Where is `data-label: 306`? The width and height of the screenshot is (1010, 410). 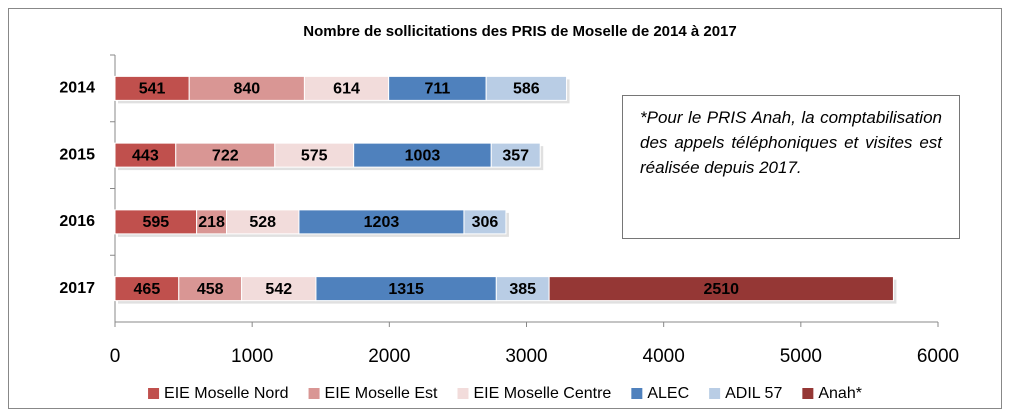 data-label: 306 is located at coordinates (485, 222).